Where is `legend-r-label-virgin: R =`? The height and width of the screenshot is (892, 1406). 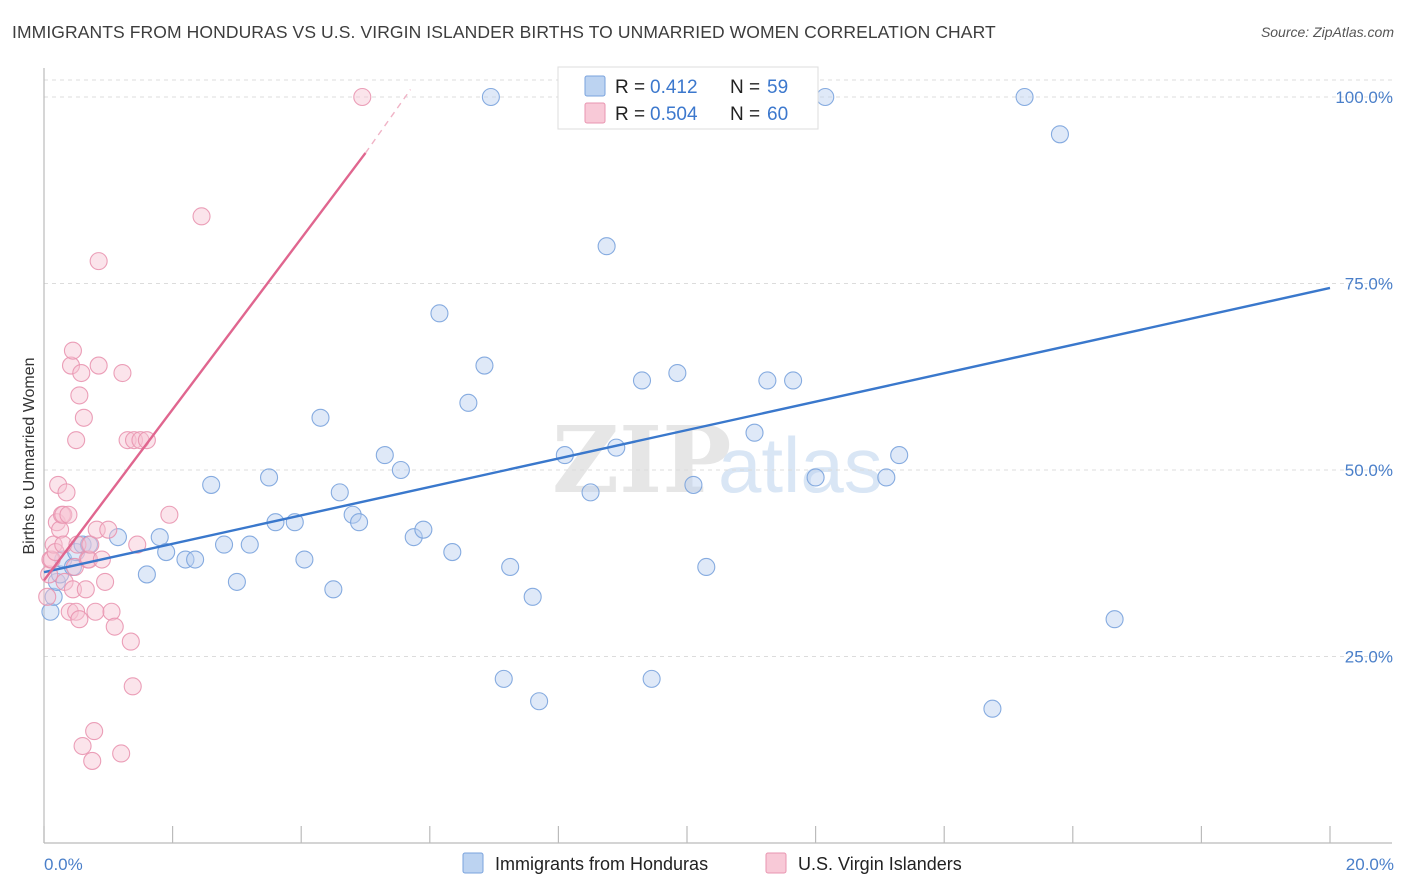
legend-r-label-virgin: R = is located at coordinates (630, 114).